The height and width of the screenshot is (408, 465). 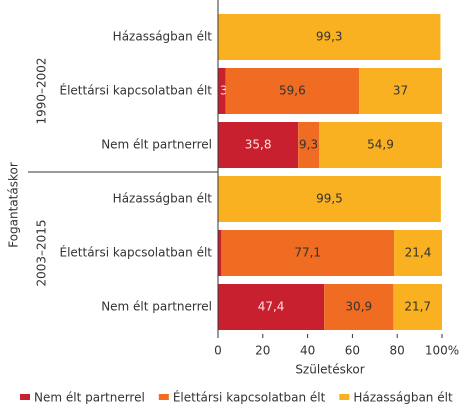 I want to click on data-label: 47,4, so click(x=271, y=307).